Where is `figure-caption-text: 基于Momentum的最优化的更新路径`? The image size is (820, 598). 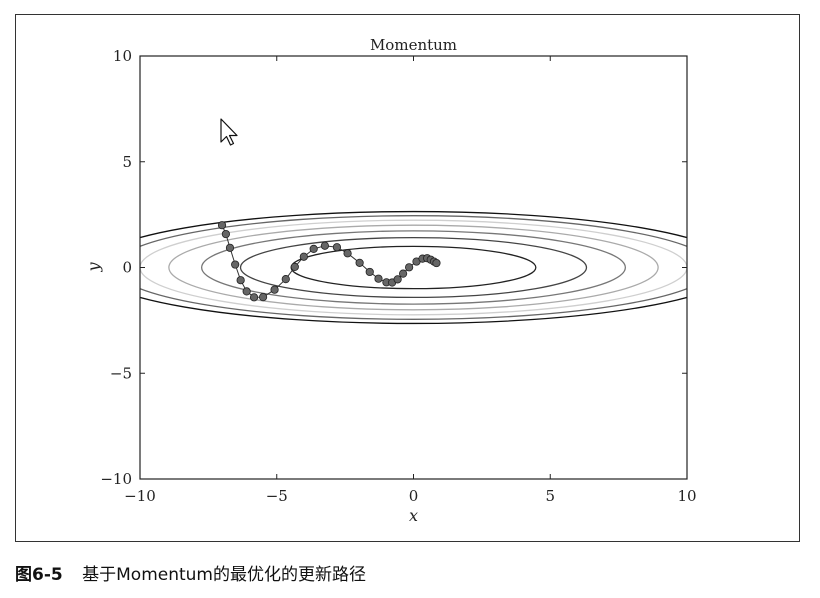
figure-caption-text: 基于Momentum的最优化的更新路径 is located at coordinates (224, 575).